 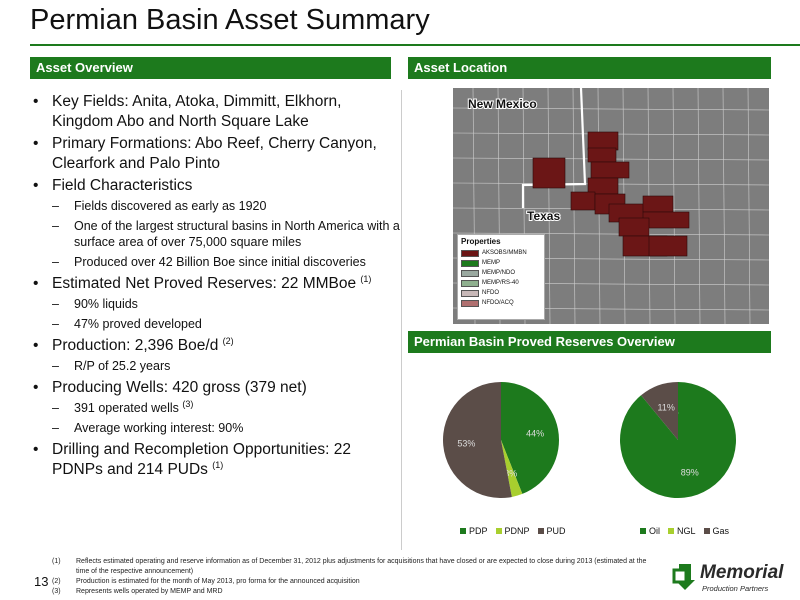 I want to click on map-legend-label: MEMP/RS-40, so click(x=500, y=283).